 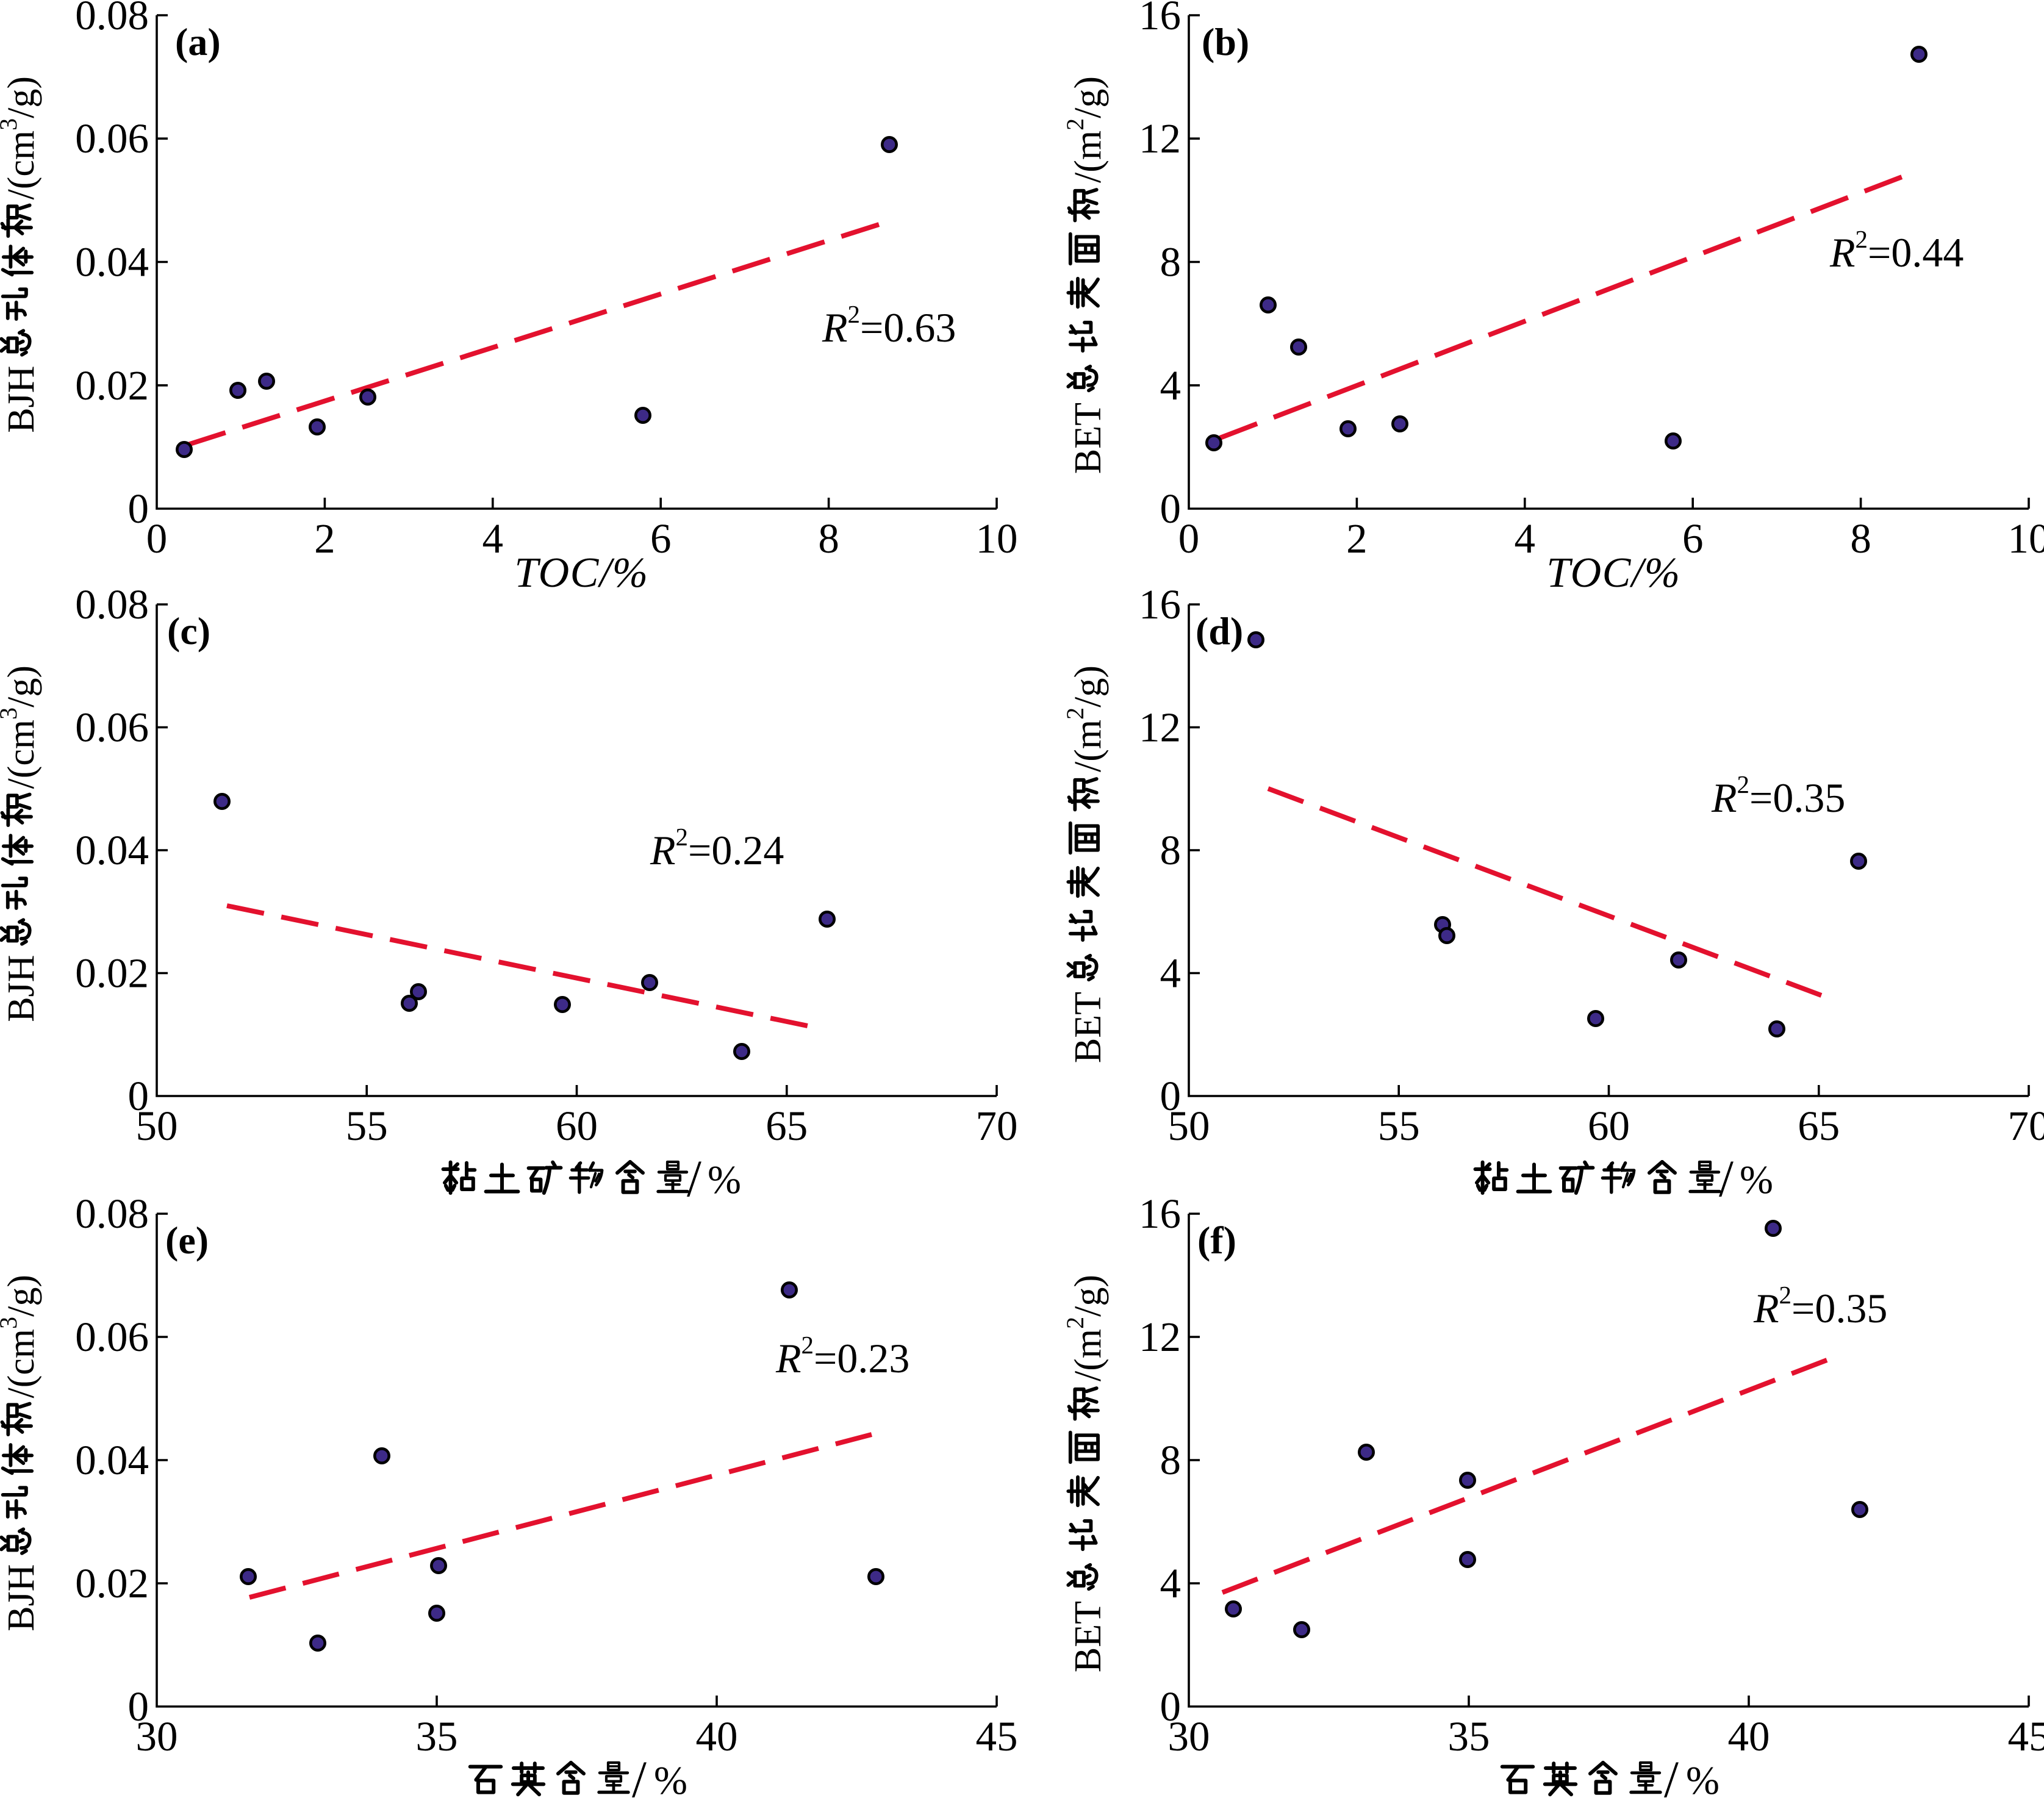 What do you see at coordinates (1216, 1240) in the screenshot?
I see `svg-text: (f)` at bounding box center [1216, 1240].